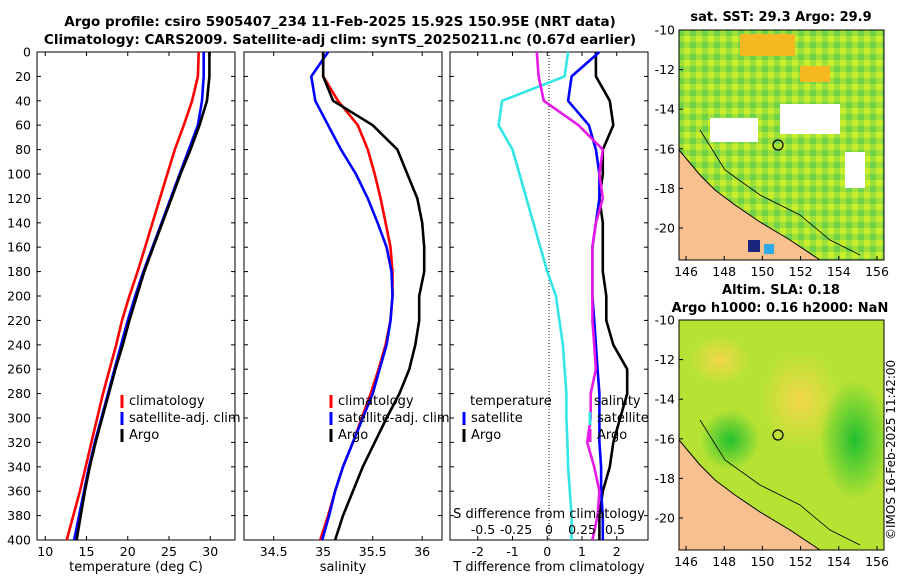 Image resolution: width=900 pixels, height=580 pixels. What do you see at coordinates (585, 295) in the screenshot?
I see `series-line-salinity-satellite` at bounding box center [585, 295].